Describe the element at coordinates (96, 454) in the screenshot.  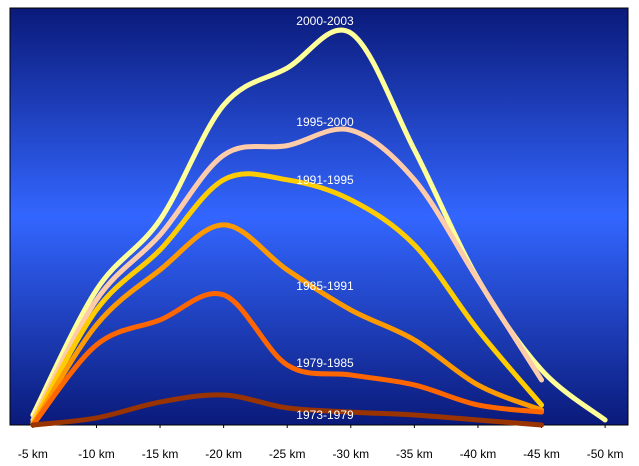
I see `x-tick-label: -10 km` at that location.